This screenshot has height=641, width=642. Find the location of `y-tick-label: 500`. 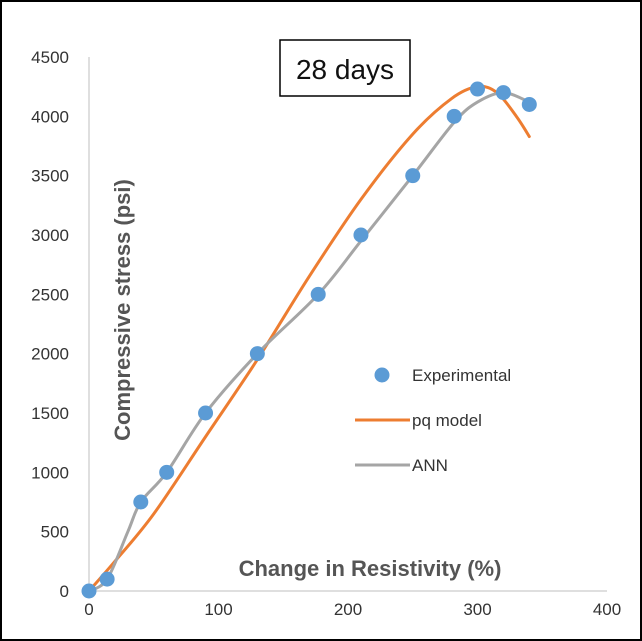

y-tick-label: 500 is located at coordinates (55, 532).